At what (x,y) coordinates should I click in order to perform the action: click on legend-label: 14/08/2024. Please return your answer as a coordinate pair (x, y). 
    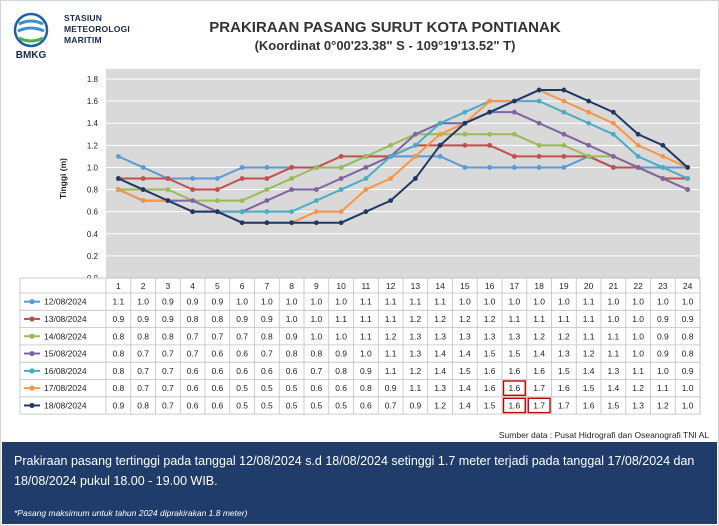
    Looking at the image, I should click on (65, 336).